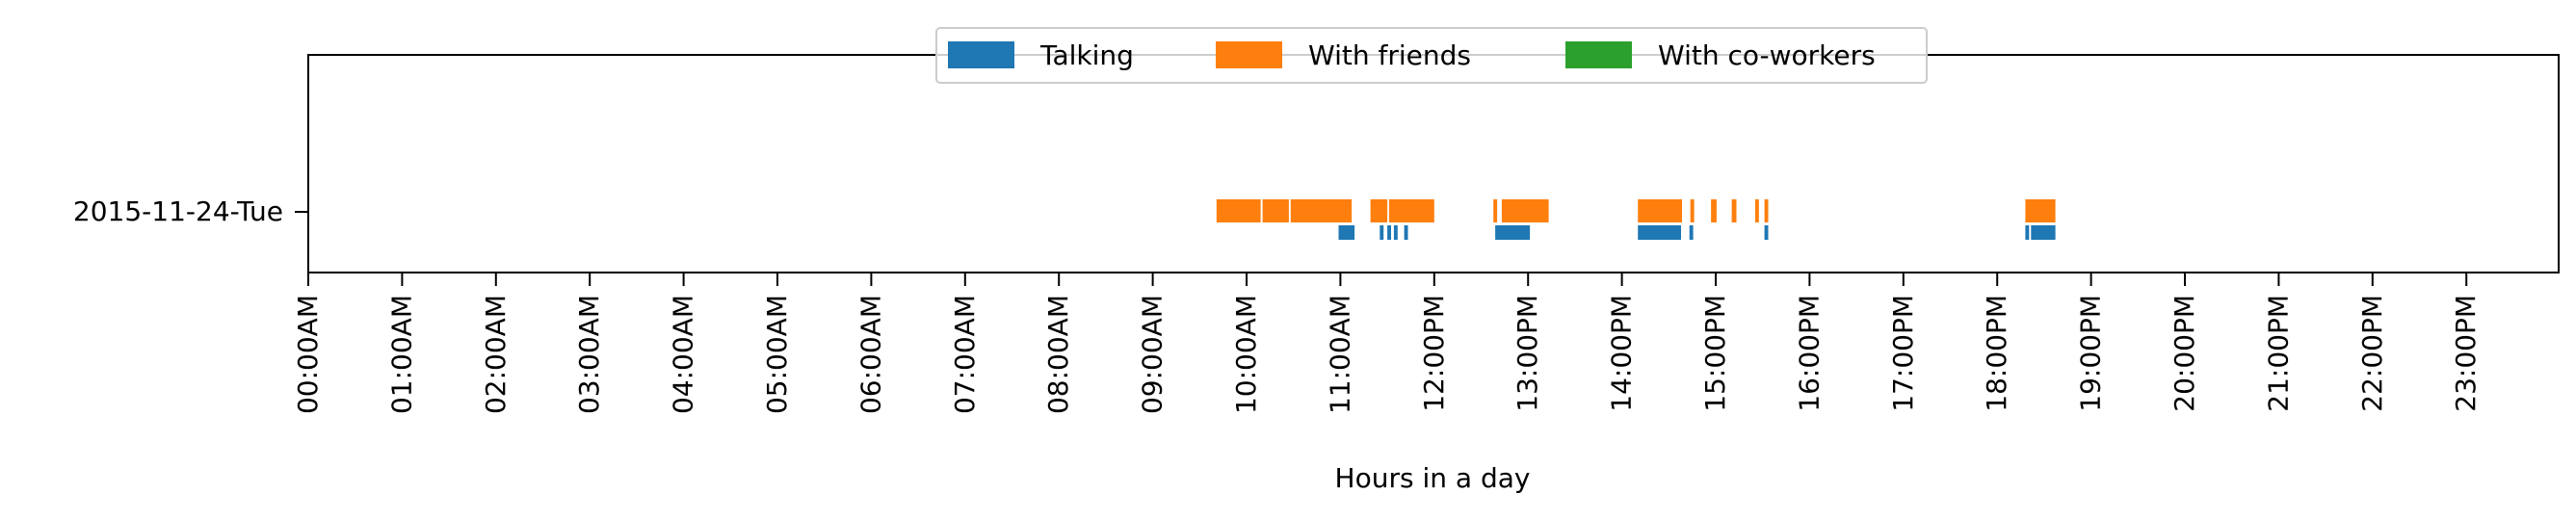 This screenshot has height=520, width=2576. What do you see at coordinates (2091, 353) in the screenshot?
I see `x-tick-label: 19:00PM` at bounding box center [2091, 353].